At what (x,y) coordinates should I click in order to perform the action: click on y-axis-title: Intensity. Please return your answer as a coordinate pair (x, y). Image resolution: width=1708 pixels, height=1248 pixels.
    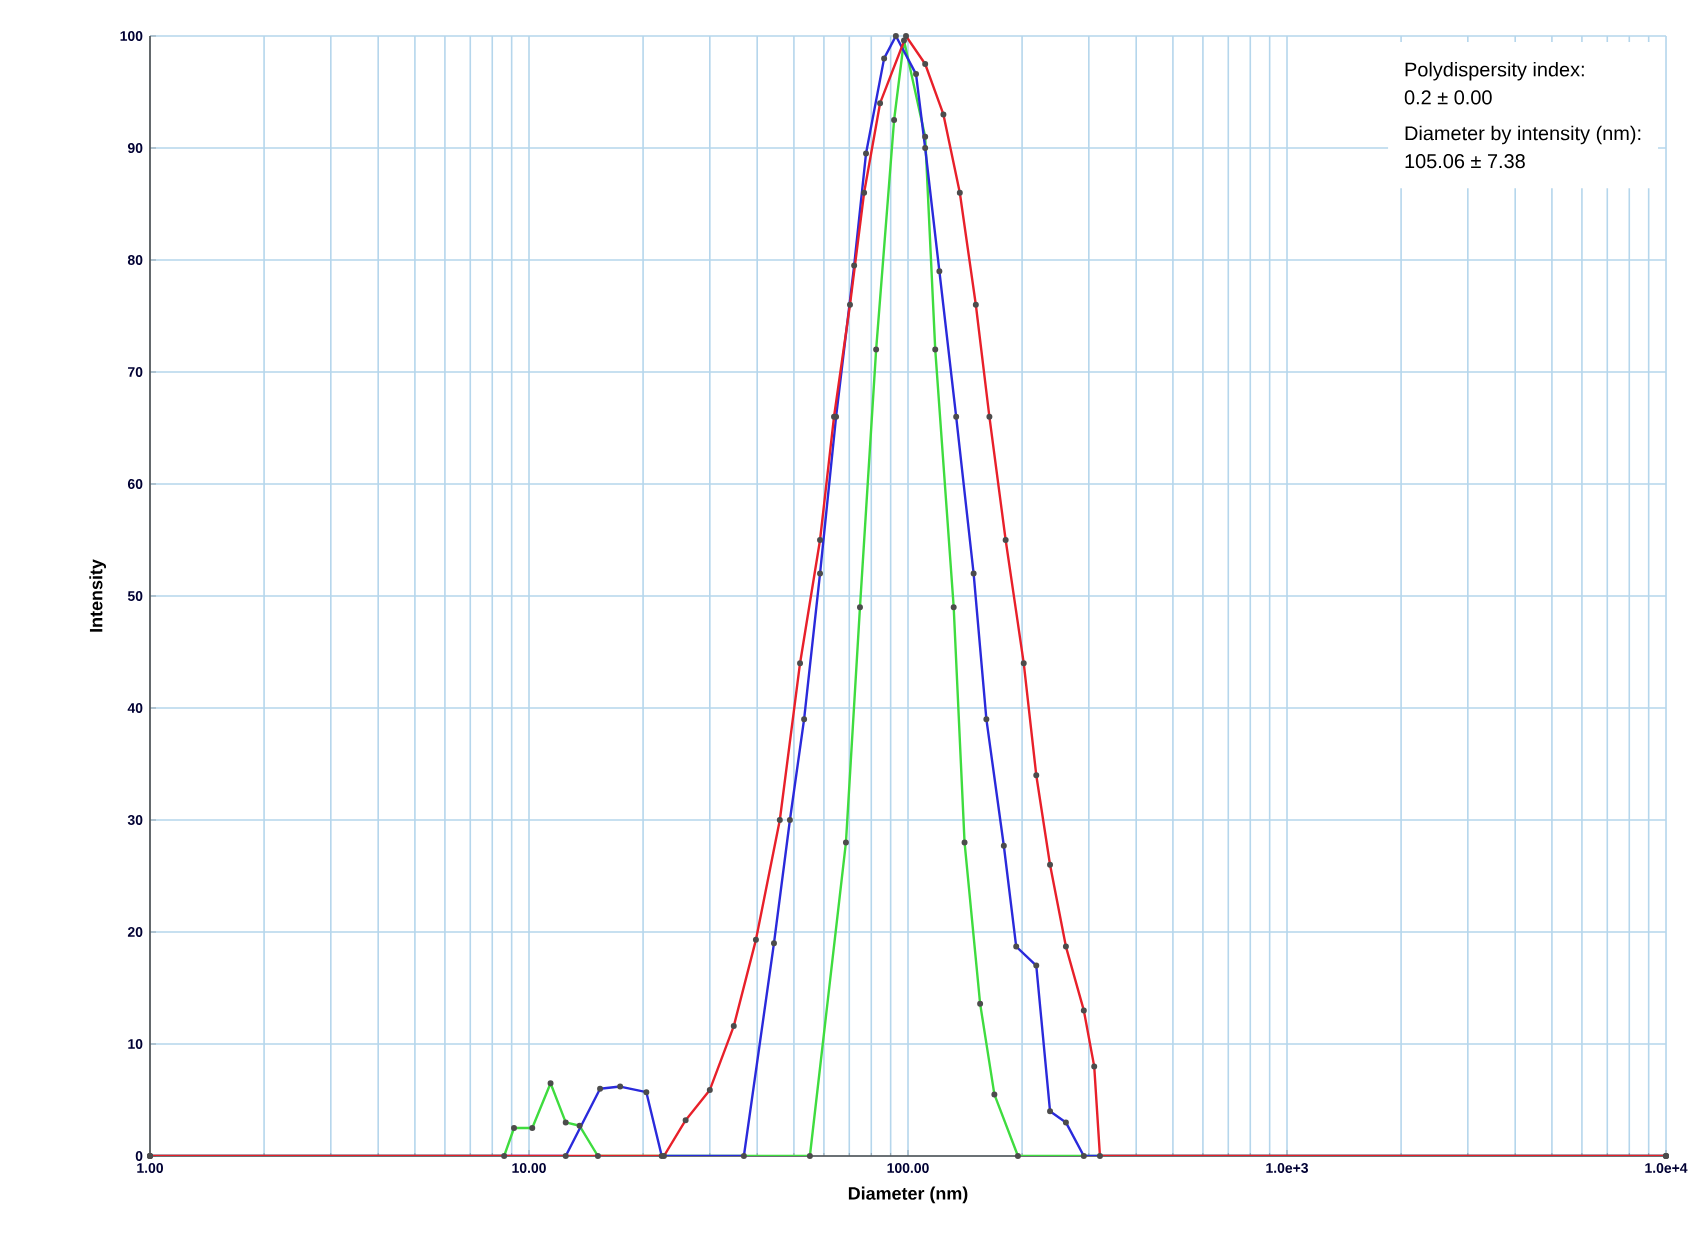
    Looking at the image, I should click on (97, 595).